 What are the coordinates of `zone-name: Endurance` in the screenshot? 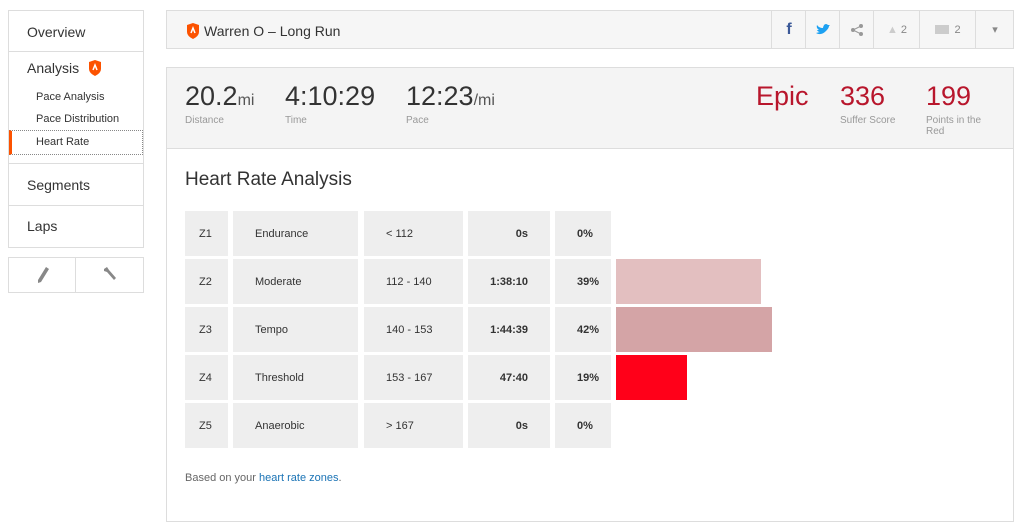 It's located at (295, 233).